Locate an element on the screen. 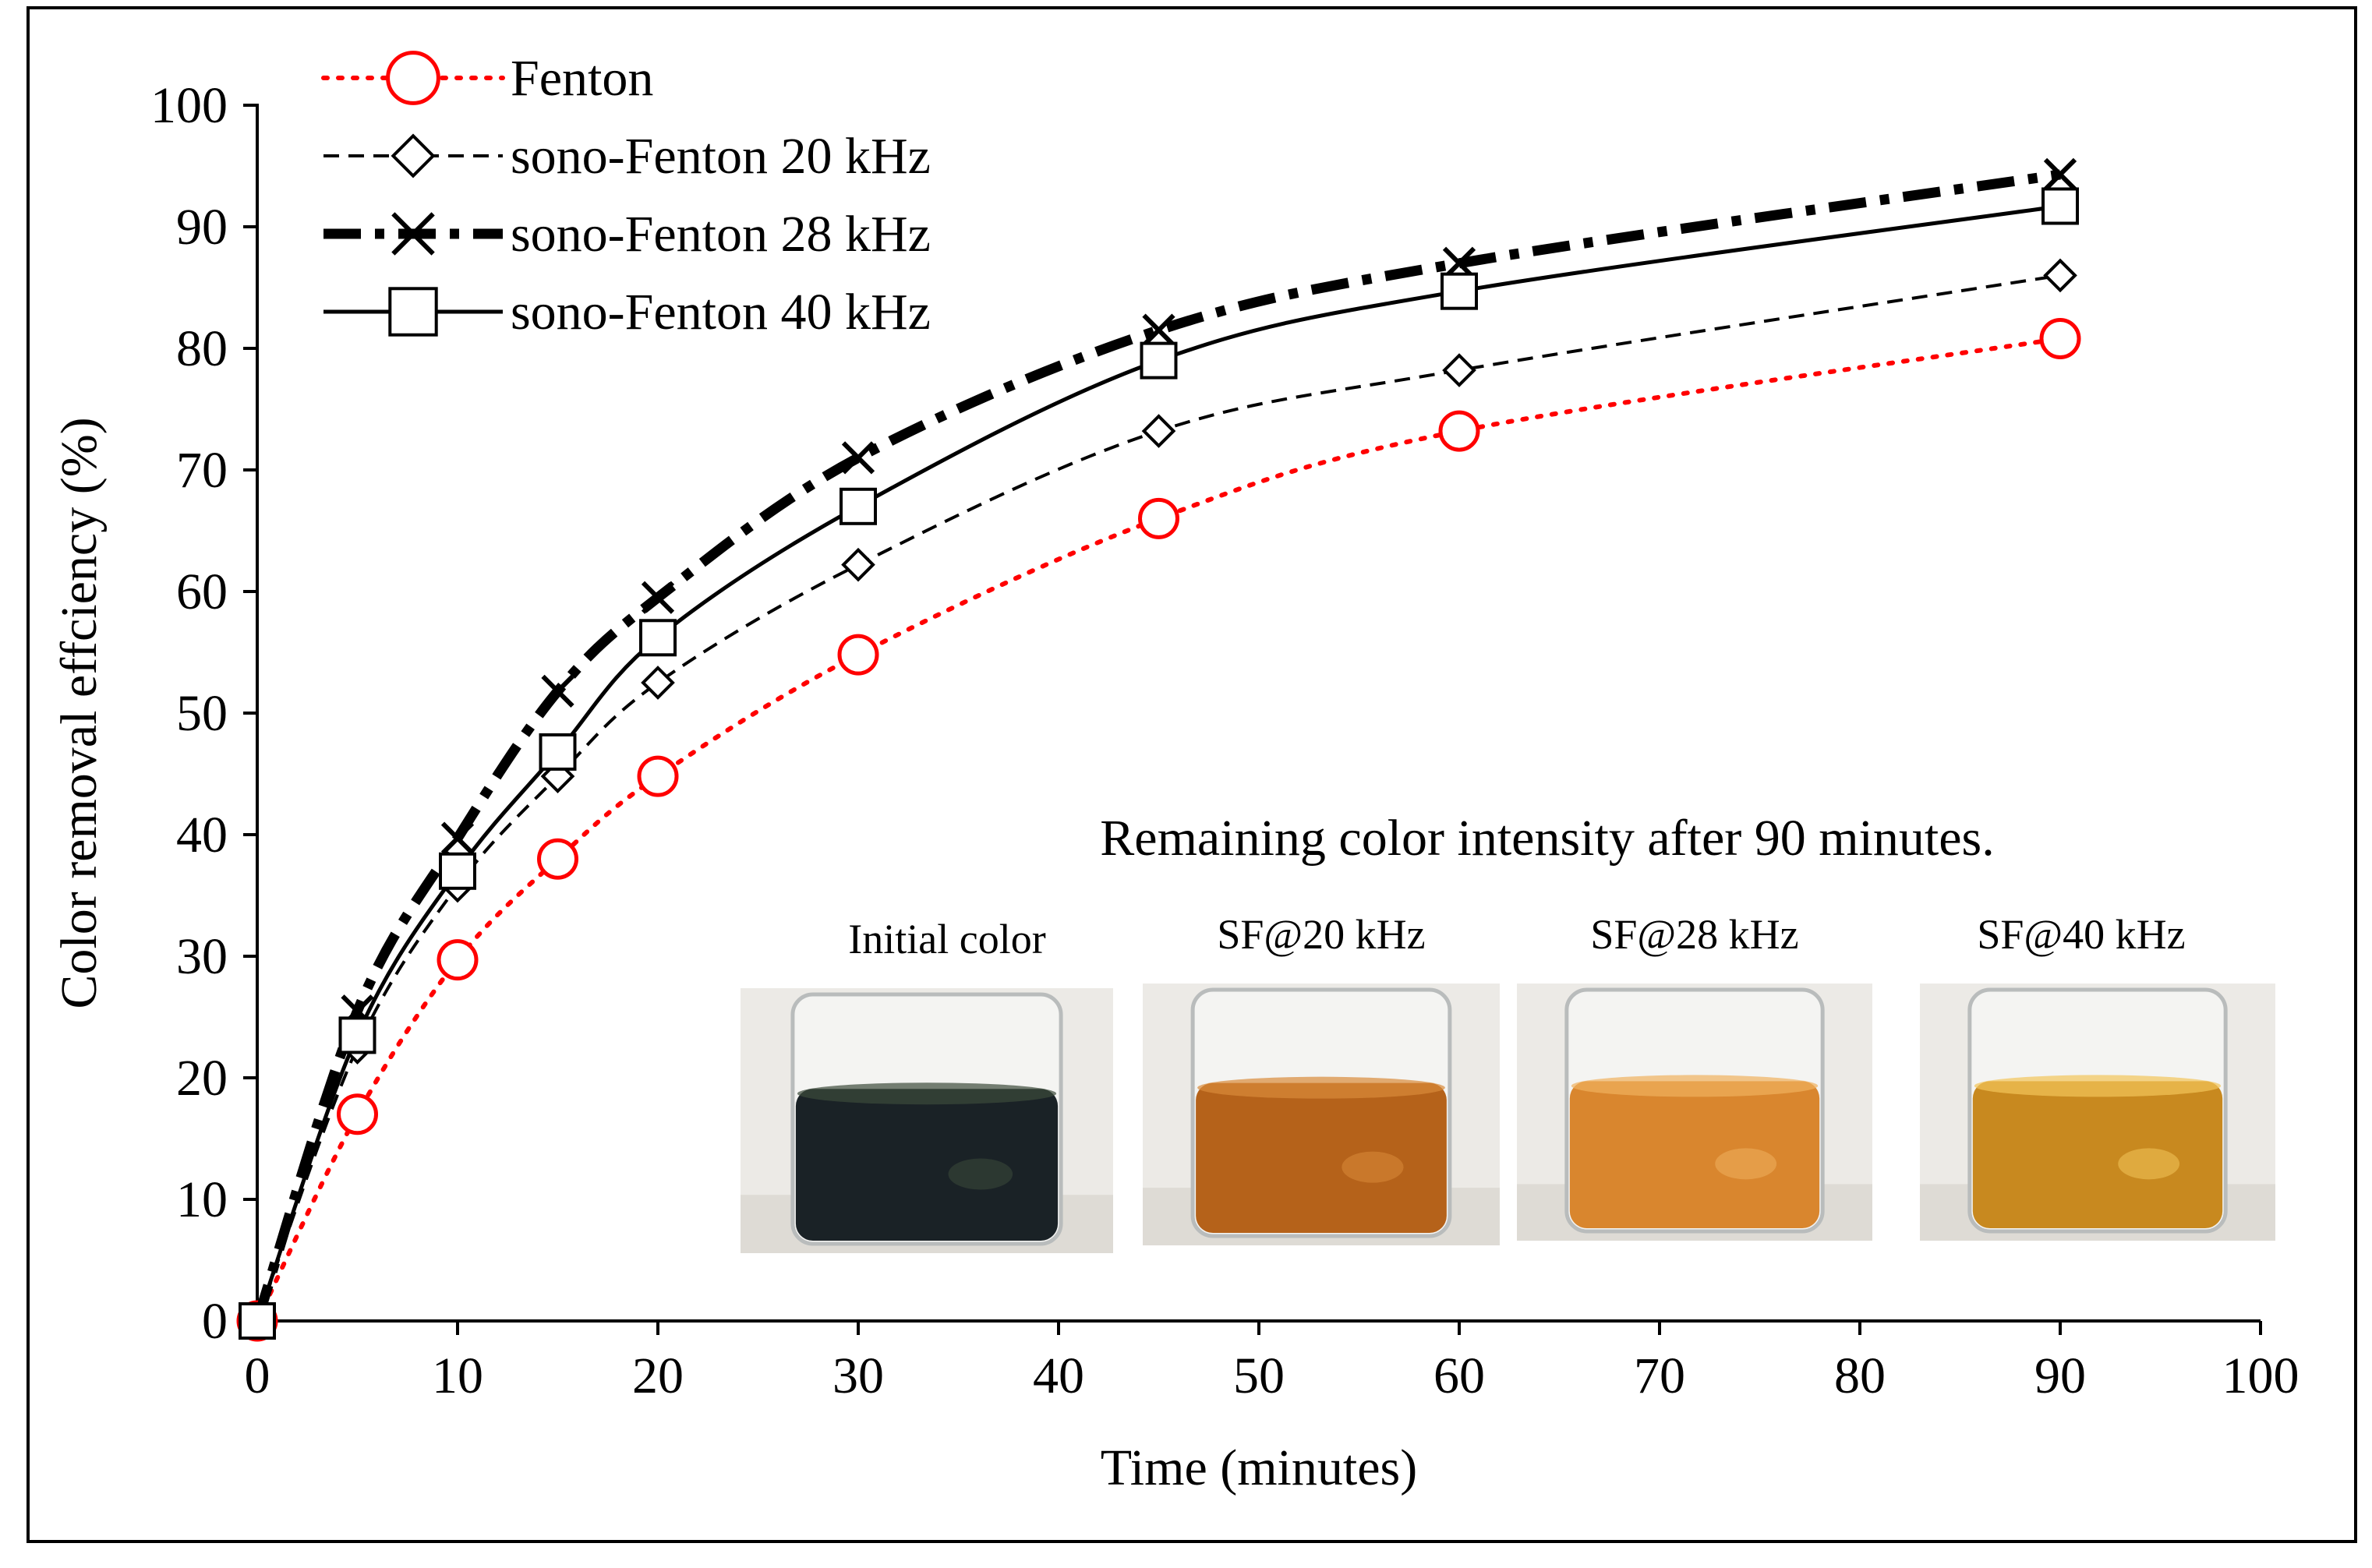 This screenshot has width=2372, height=1568. legend-item-sf20: sono-Fenton 20 kHz is located at coordinates (627, 156).